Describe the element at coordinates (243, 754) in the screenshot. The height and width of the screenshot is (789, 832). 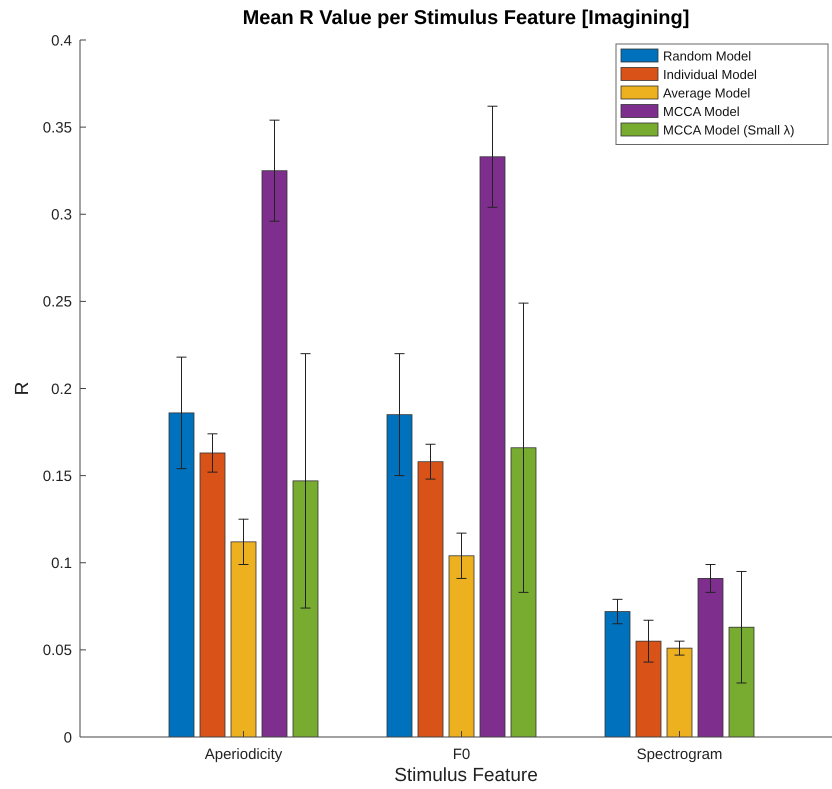
I see `x-tick-label: Aperiodicity` at that location.